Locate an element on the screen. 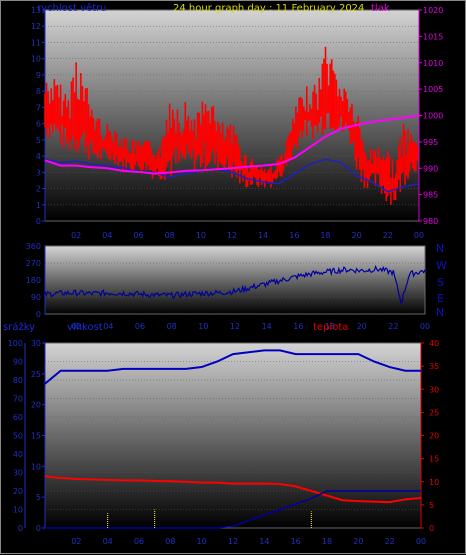  humidity-x-tick-label: 12 is located at coordinates (233, 541).